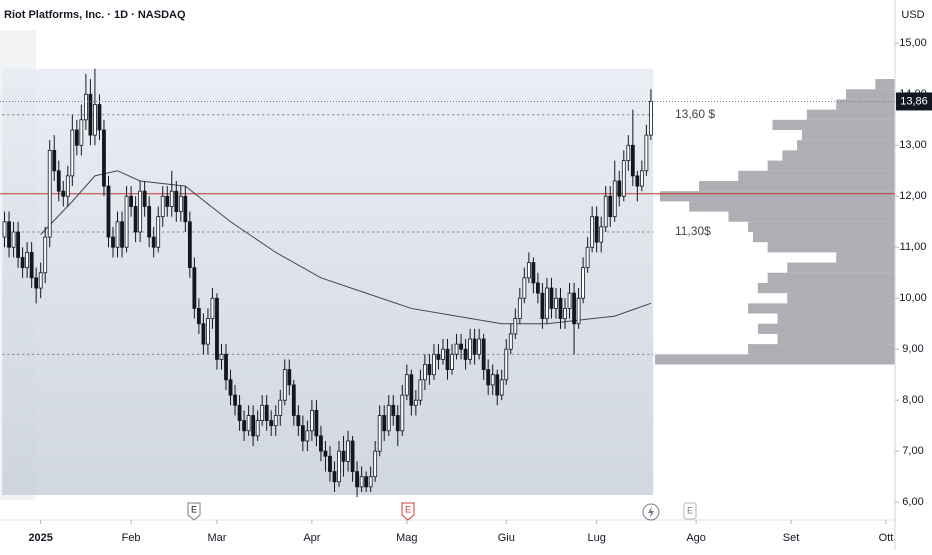  I want to click on last-price-tag, so click(914, 101).